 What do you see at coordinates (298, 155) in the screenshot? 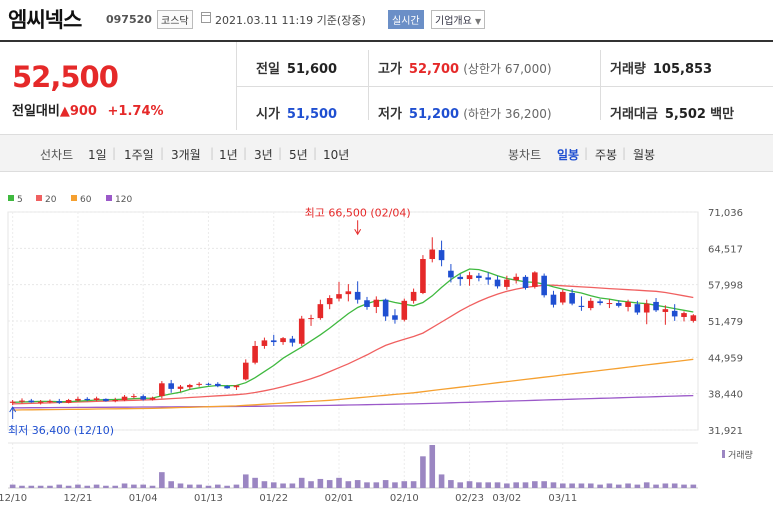
I see `period-5y: 5년` at bounding box center [298, 155].